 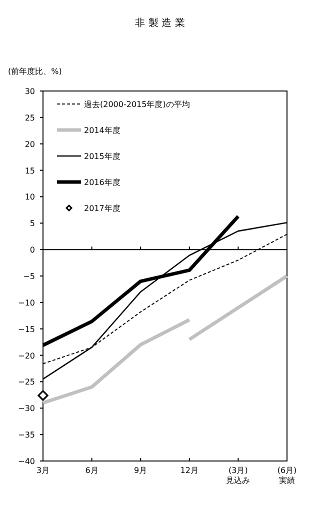 What do you see at coordinates (26, 355) in the screenshot?
I see `y-tick-label: −20` at bounding box center [26, 355].